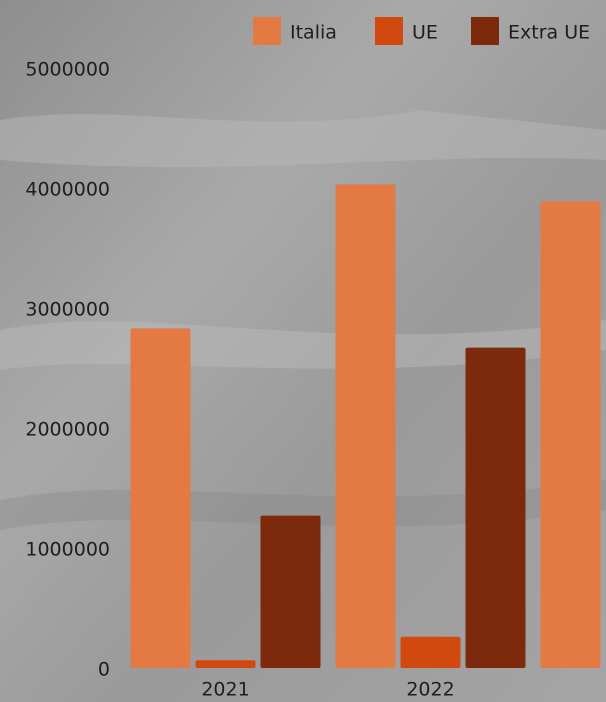 Image resolution: width=606 pixels, height=702 pixels. Describe the element at coordinates (313, 33) in the screenshot. I see `legend-label: Italia` at that location.